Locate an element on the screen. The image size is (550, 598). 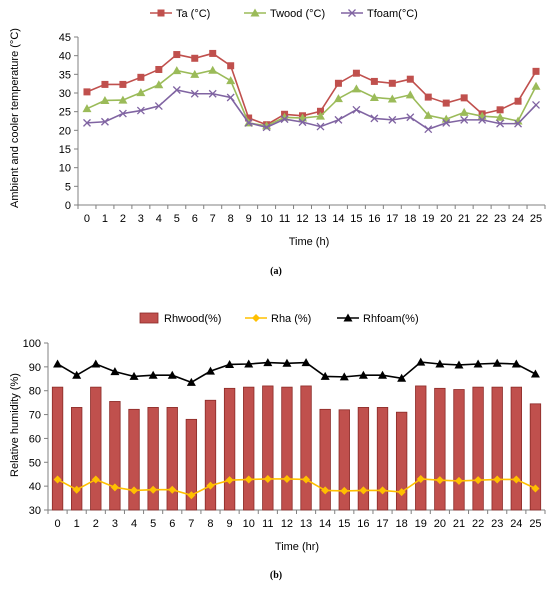
x-tick-label: 2 is located at coordinates (96, 524).